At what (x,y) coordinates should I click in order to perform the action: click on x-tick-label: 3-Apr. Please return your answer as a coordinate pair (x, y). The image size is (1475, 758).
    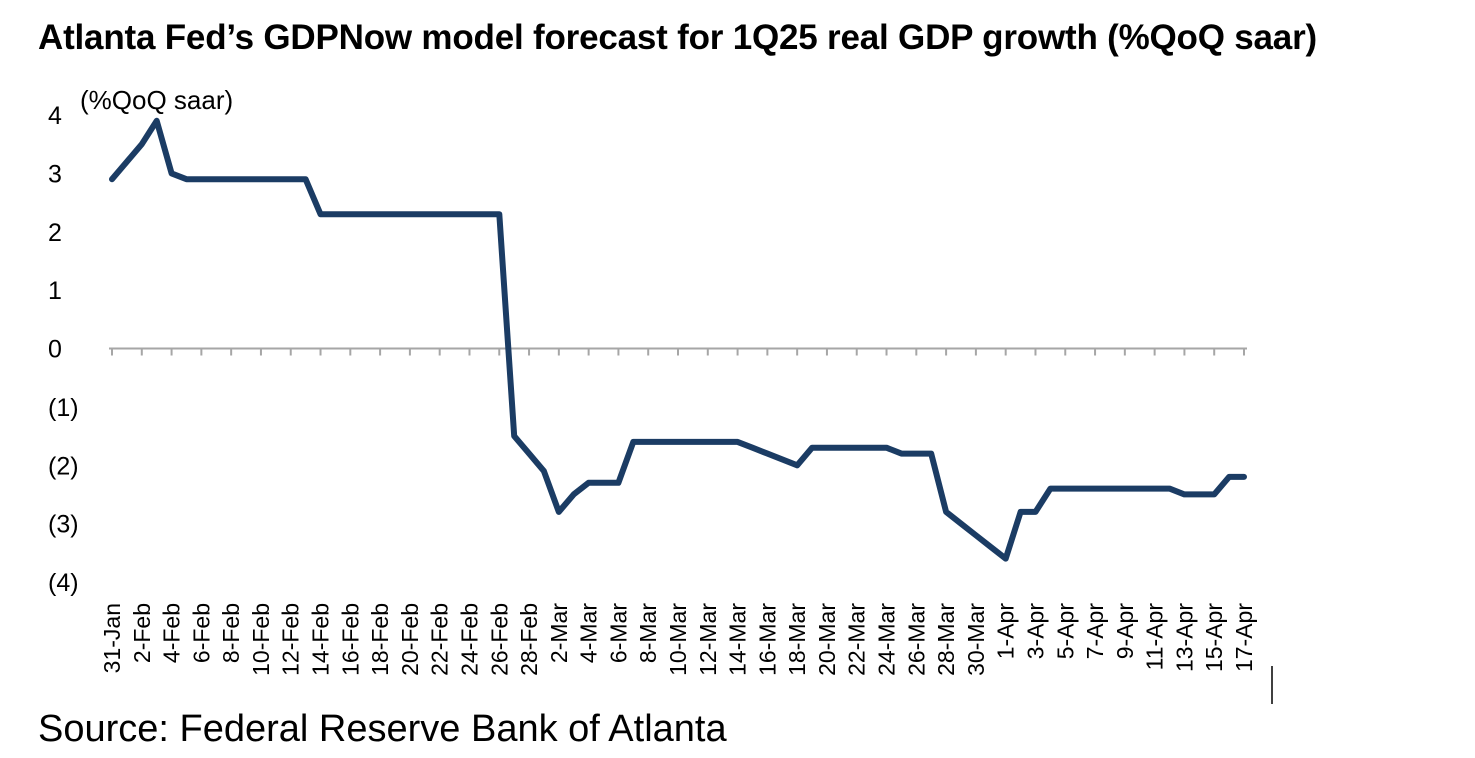
    Looking at the image, I should click on (1035, 631).